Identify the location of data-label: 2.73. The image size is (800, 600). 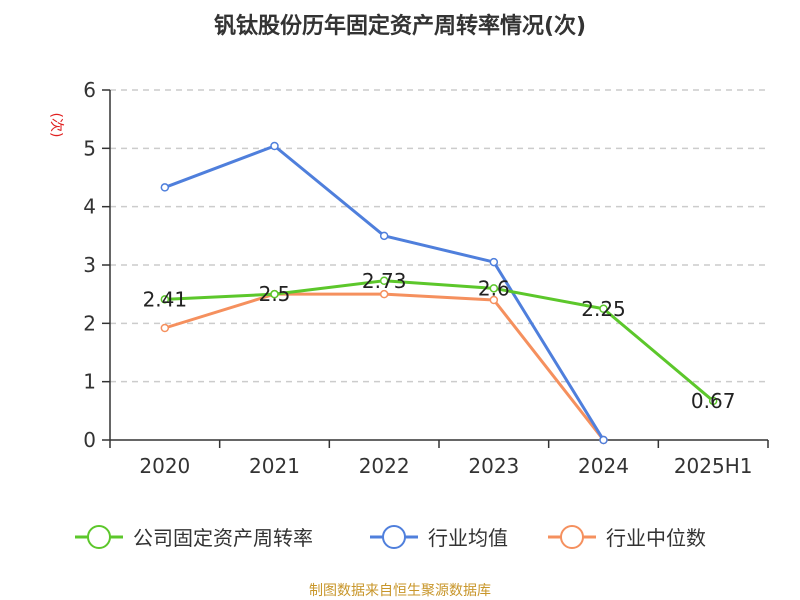
(384, 281).